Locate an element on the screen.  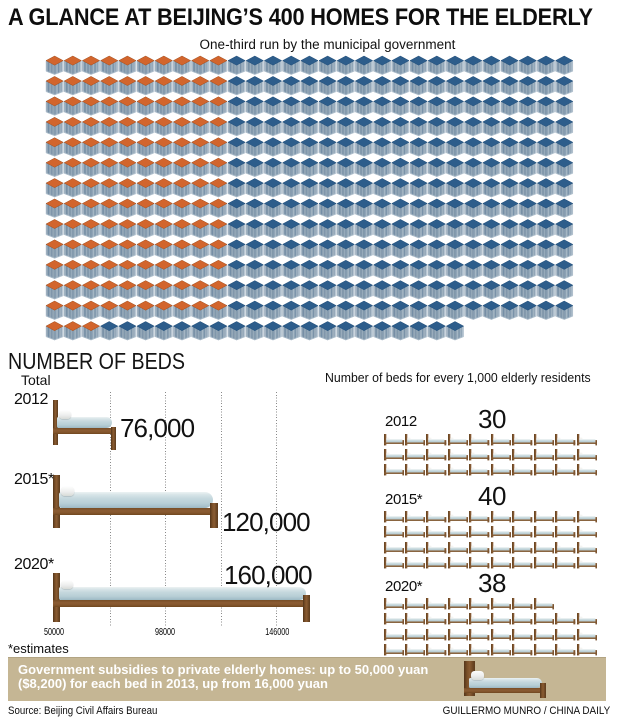
bed-mattress is located at coordinates (136, 500).